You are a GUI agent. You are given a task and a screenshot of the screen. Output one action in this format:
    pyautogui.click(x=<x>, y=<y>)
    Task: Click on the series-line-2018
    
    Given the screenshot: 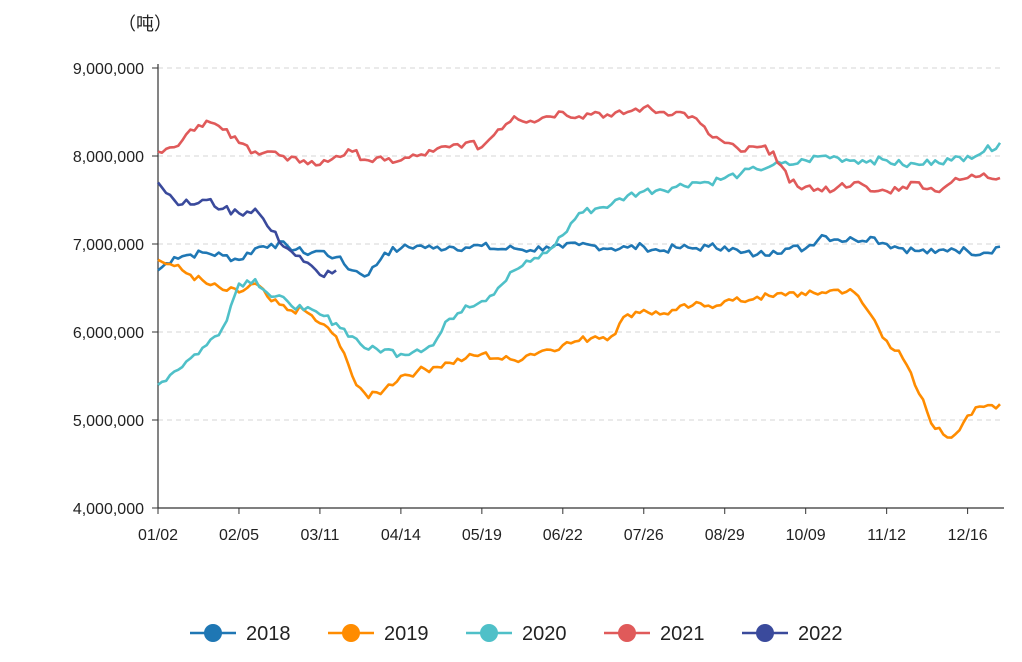 What is the action you would take?
    pyautogui.click(x=579, y=255)
    